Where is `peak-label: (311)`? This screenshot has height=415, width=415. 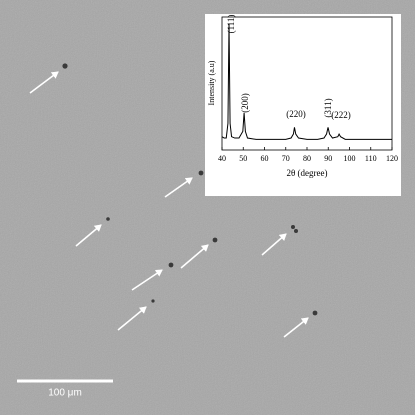 peak-label: (311) is located at coordinates (328, 107).